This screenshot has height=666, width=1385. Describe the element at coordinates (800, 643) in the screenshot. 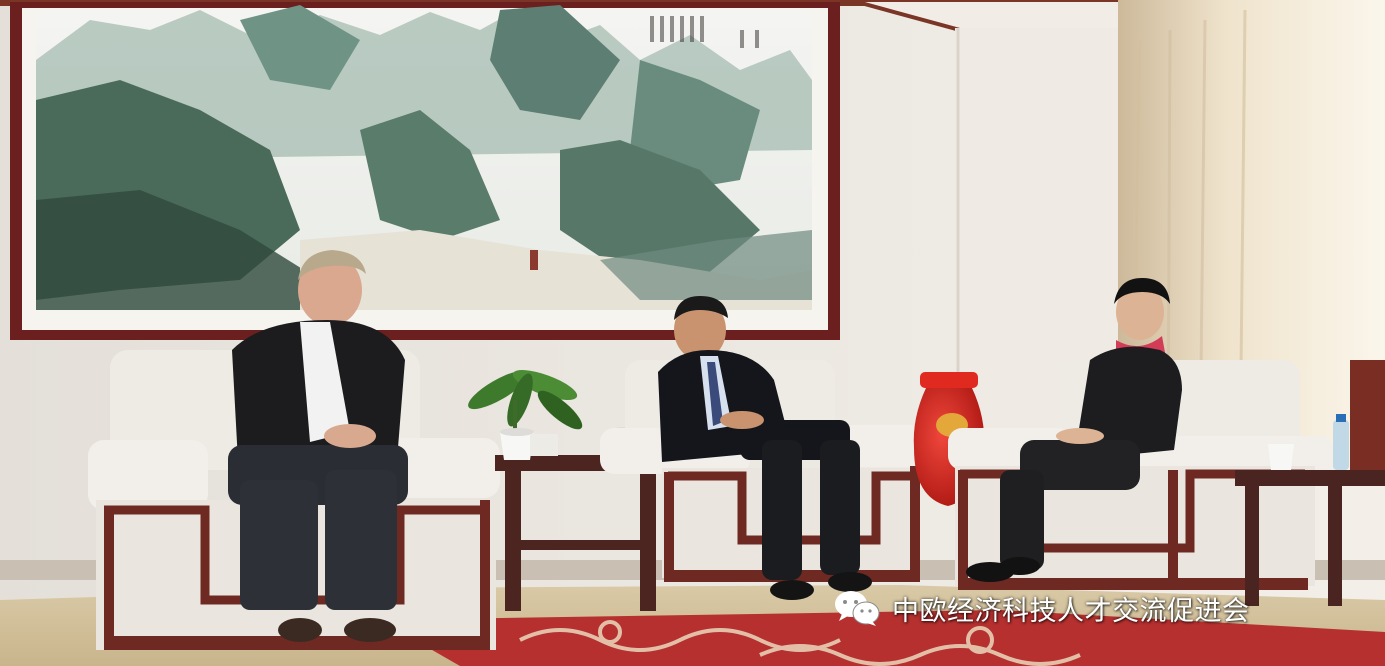

I see `carpet-pattern` at that location.